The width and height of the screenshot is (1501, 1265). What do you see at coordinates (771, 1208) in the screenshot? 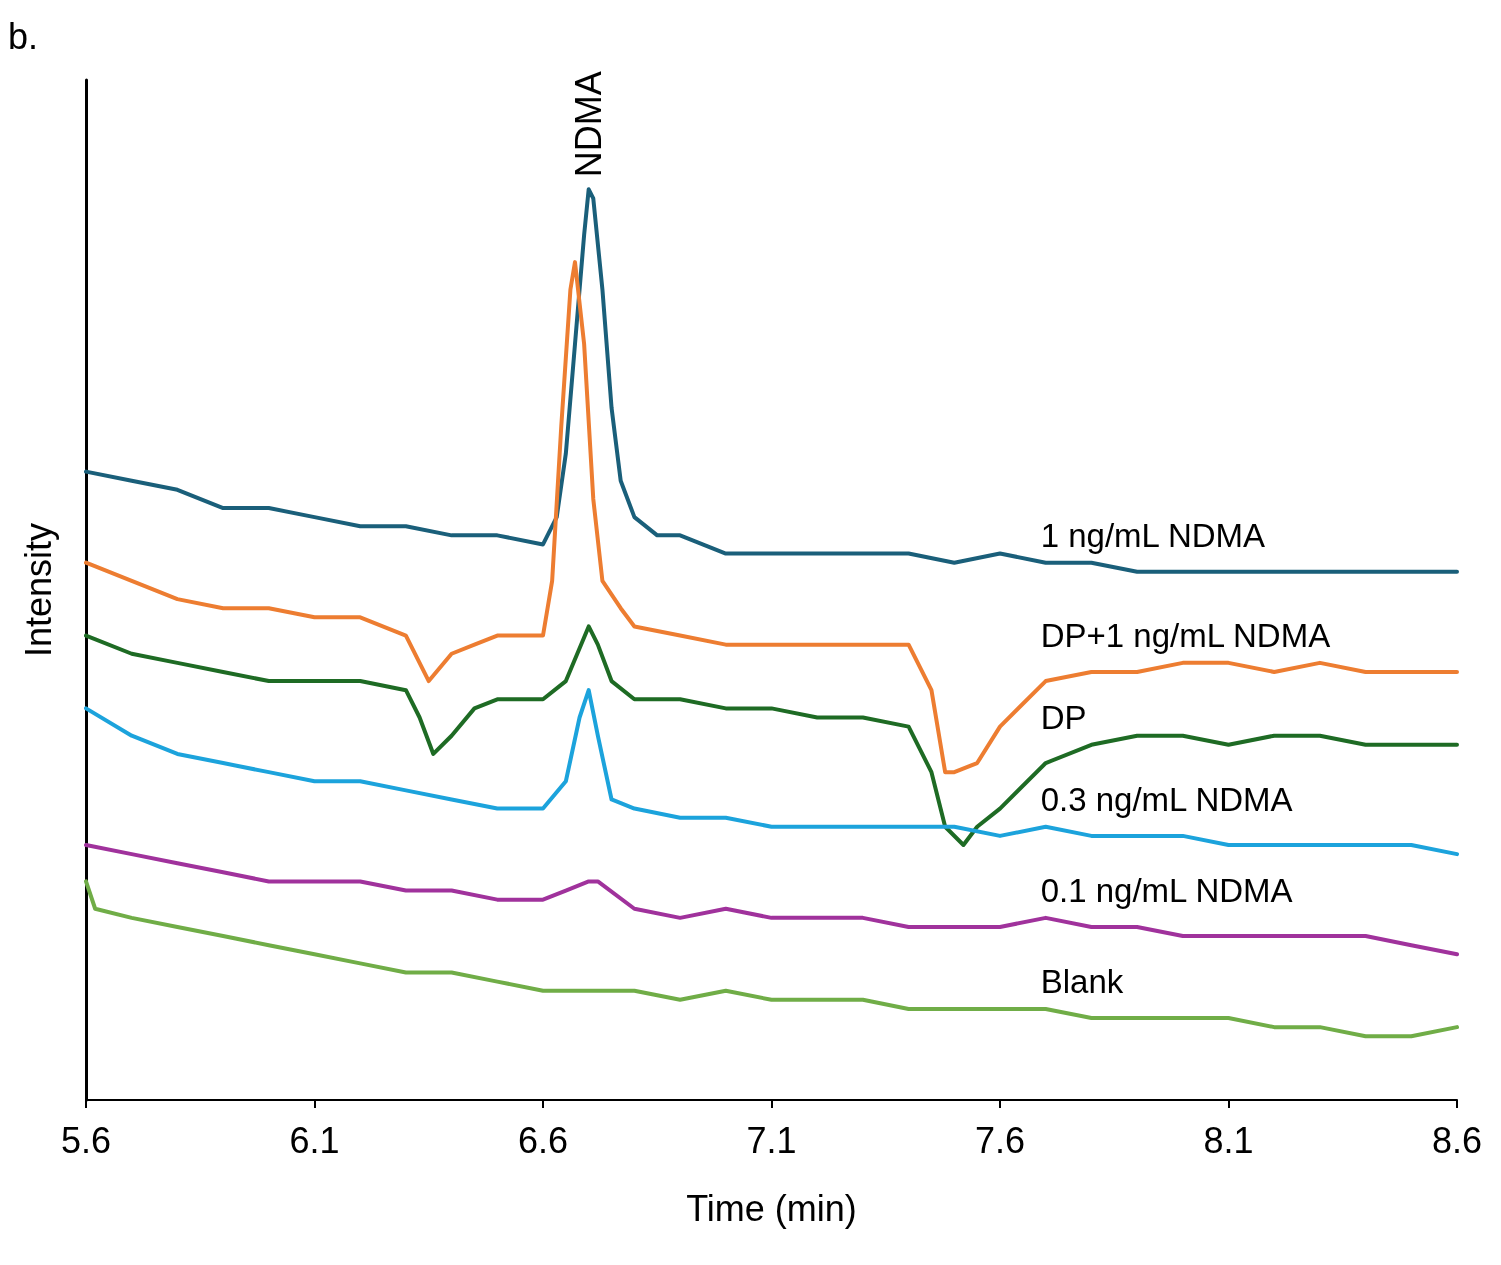
I see `x-axis-title: Time (min)` at bounding box center [771, 1208].